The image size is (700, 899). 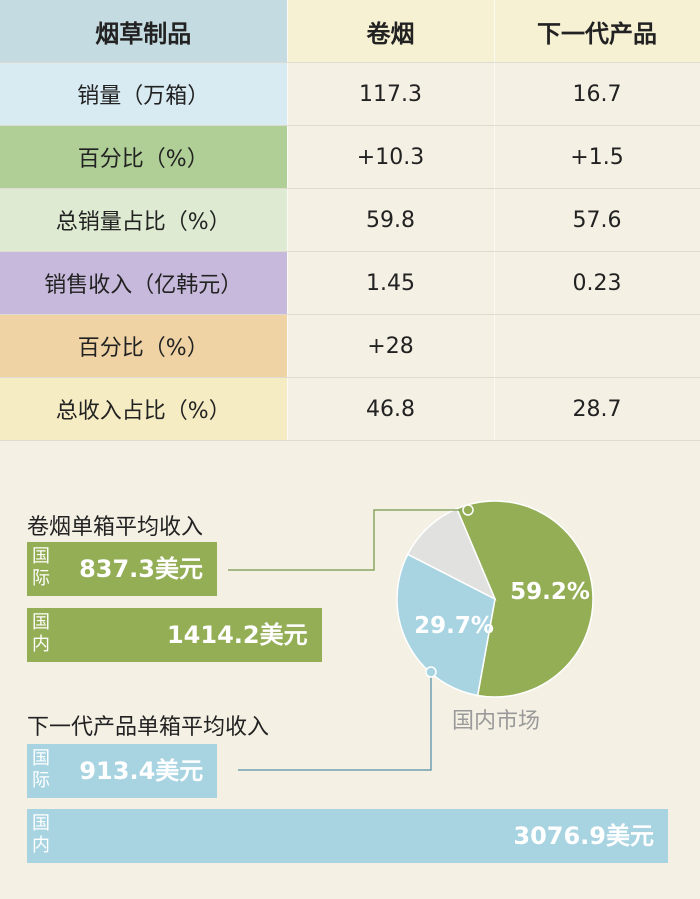 I want to click on bar-value-label: 913.4美元, so click(x=141, y=771).